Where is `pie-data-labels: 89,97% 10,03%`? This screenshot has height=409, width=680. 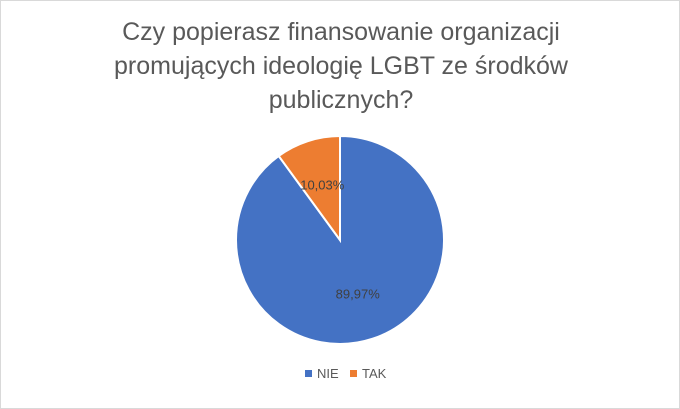 pie-data-labels: 89,97% 10,03% is located at coordinates (340, 240).